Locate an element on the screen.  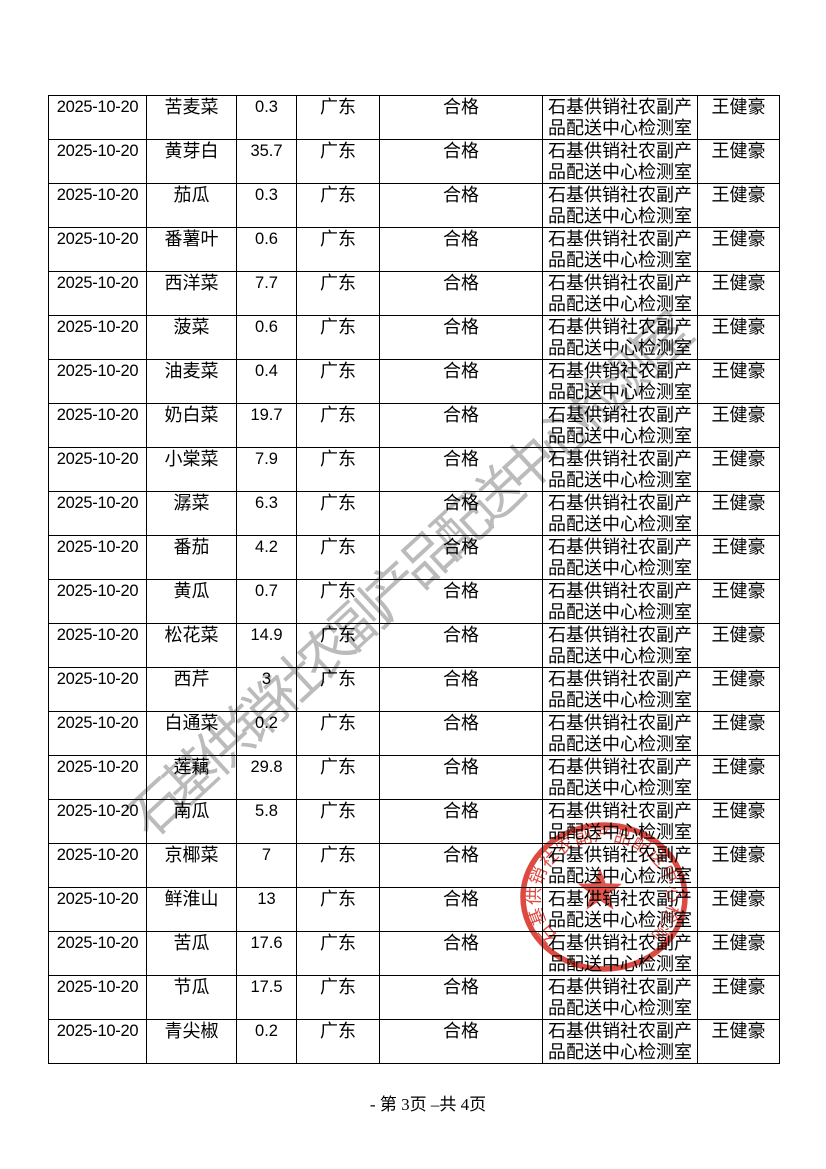
cell-value: 7.9 is located at coordinates (266, 469).